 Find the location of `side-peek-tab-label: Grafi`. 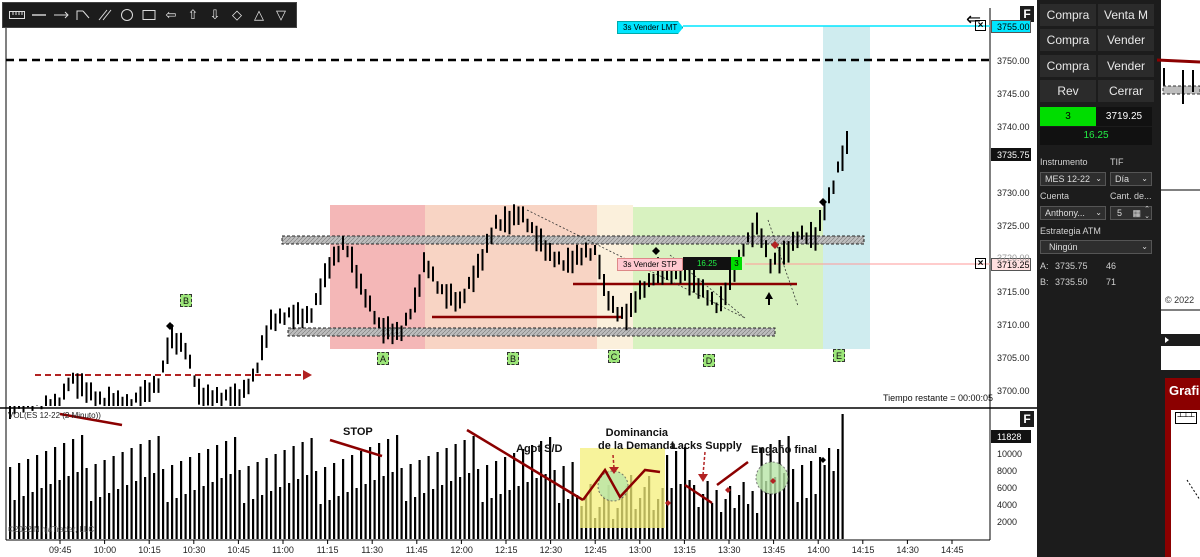

side-peek-tab-label: Grafi is located at coordinates (1184, 390).